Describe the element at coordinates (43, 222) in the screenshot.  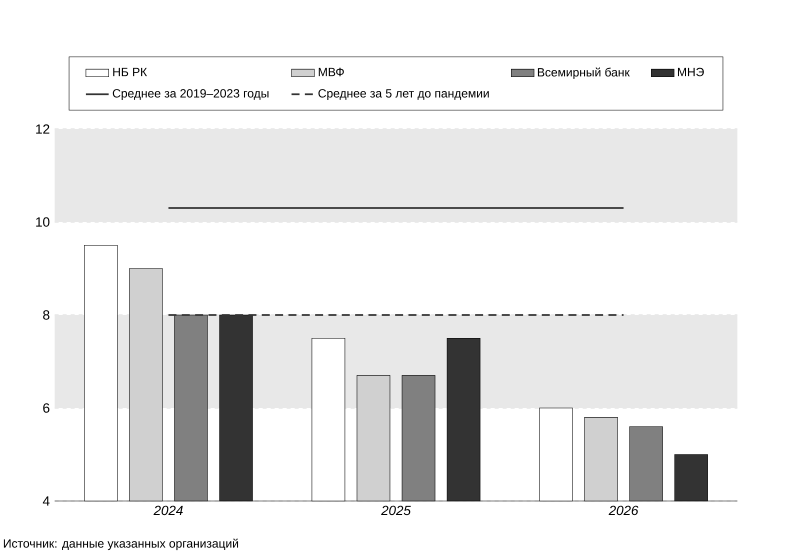
I see `y-tick-label: 10` at that location.